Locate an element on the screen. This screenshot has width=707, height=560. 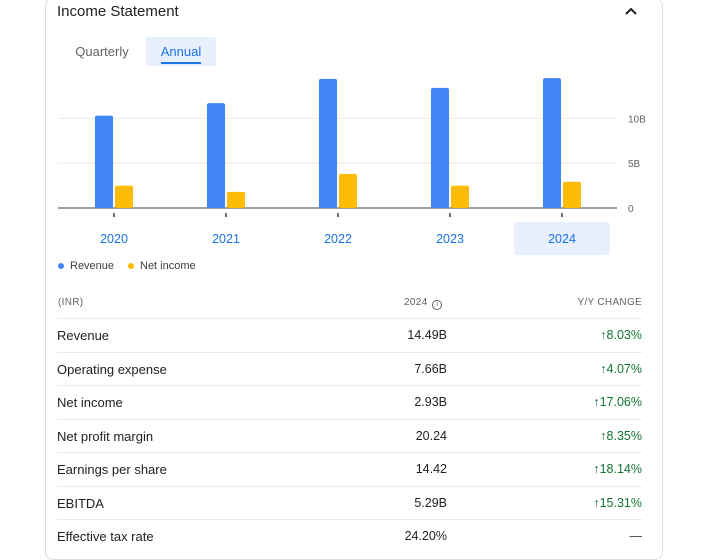
row-change: — is located at coordinates (636, 536).